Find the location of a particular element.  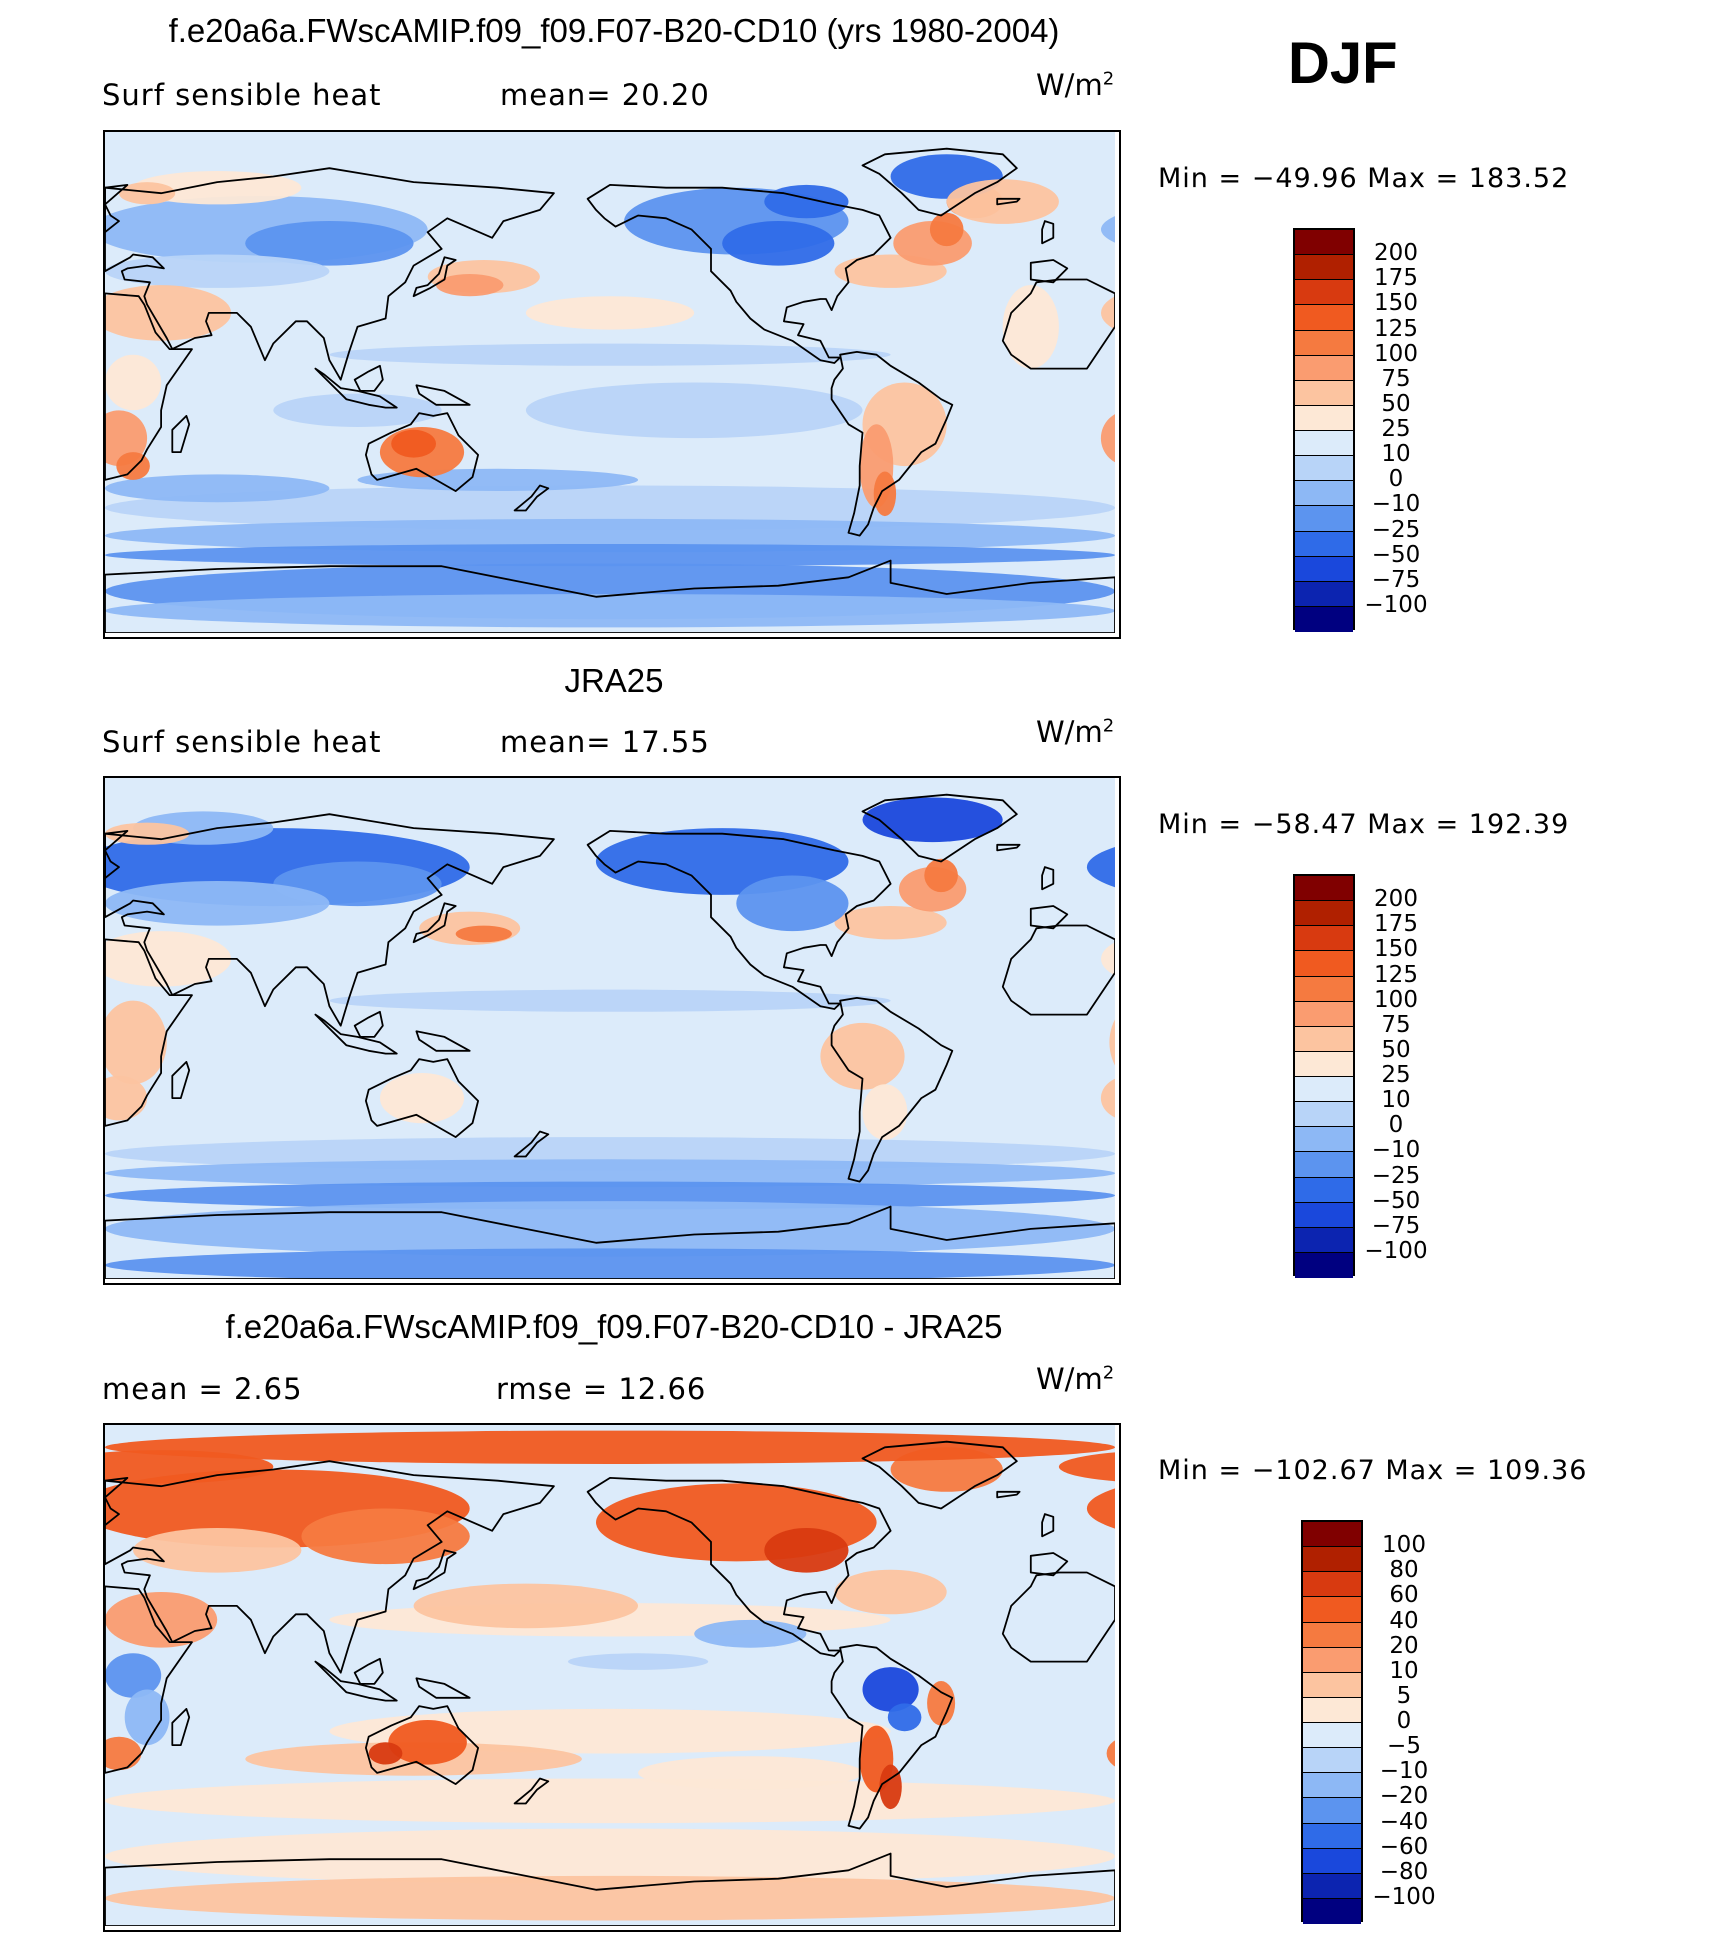

coastline-westafrica_tip is located at coordinates (1058, 970).